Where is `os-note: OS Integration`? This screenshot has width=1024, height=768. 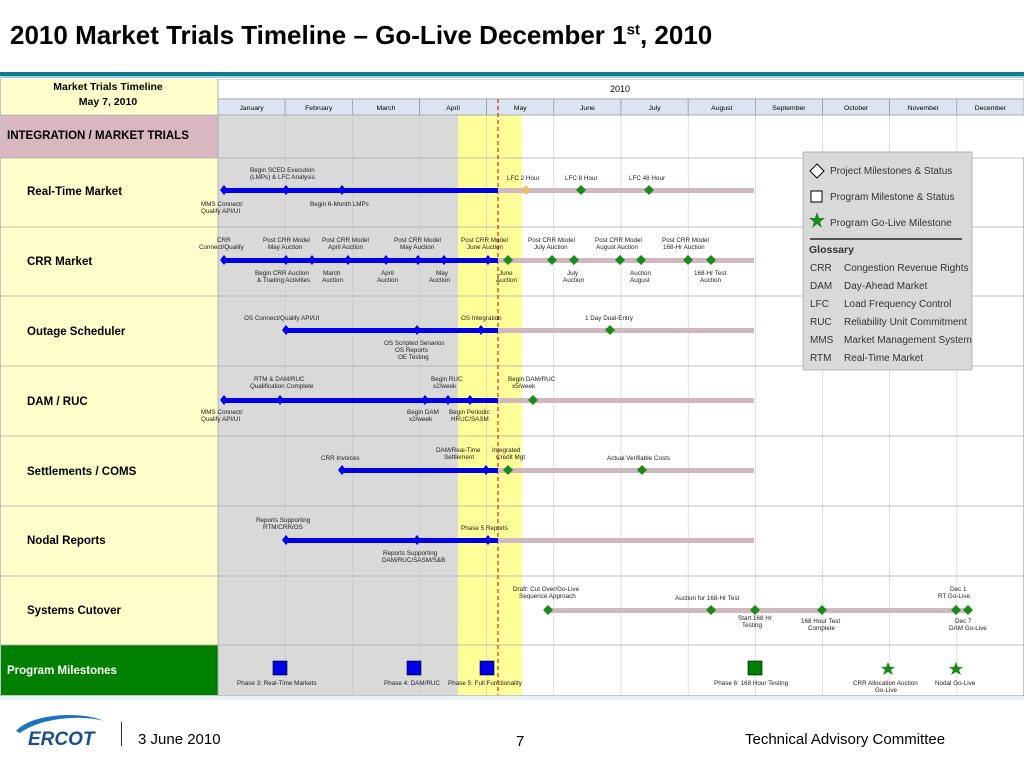 os-note: OS Integration is located at coordinates (481, 318).